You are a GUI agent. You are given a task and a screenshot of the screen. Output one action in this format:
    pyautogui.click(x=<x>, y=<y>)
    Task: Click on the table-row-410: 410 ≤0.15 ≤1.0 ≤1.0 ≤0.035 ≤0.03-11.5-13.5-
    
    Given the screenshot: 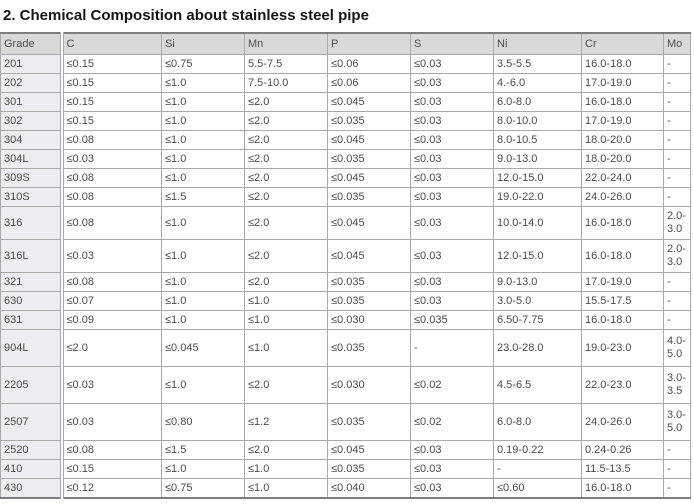 What is the action you would take?
    pyautogui.click(x=345, y=469)
    